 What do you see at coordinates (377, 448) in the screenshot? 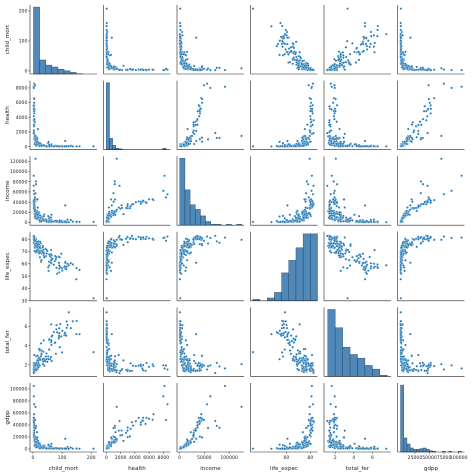
I see `scatter-point-gdpp-vs-total_fer` at bounding box center [377, 448].